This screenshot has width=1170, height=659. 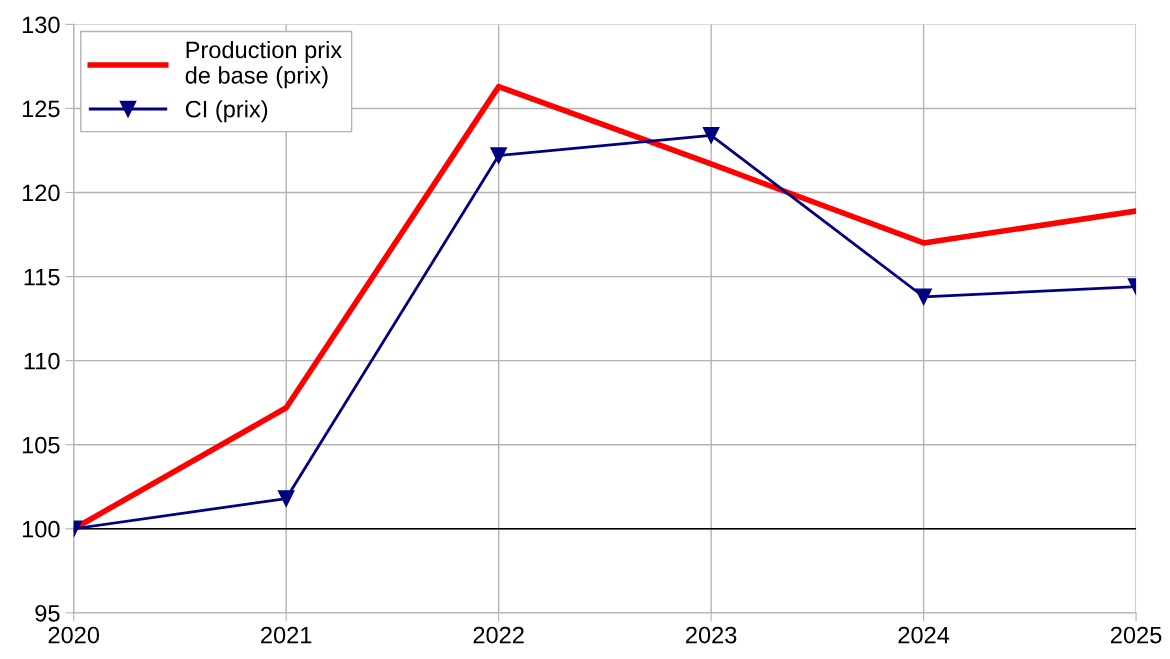 What do you see at coordinates (41, 109) in the screenshot?
I see `y-tick-label: 125` at bounding box center [41, 109].